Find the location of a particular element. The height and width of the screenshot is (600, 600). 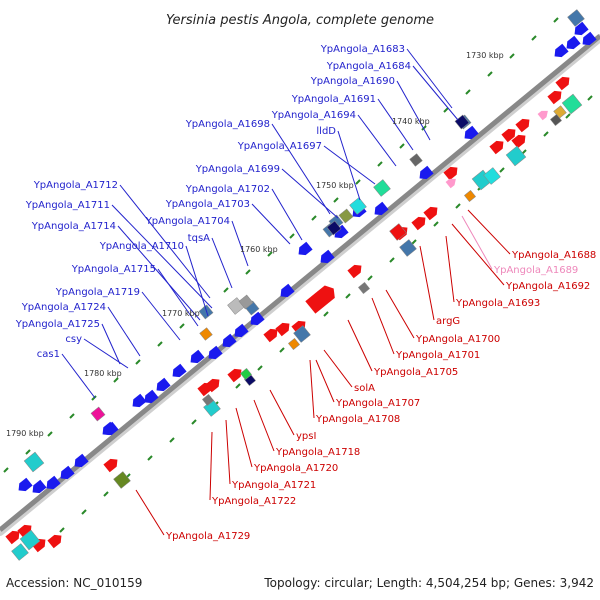

gene-label-minus: YpAngola_A1683 is located at coordinates (362, 49).